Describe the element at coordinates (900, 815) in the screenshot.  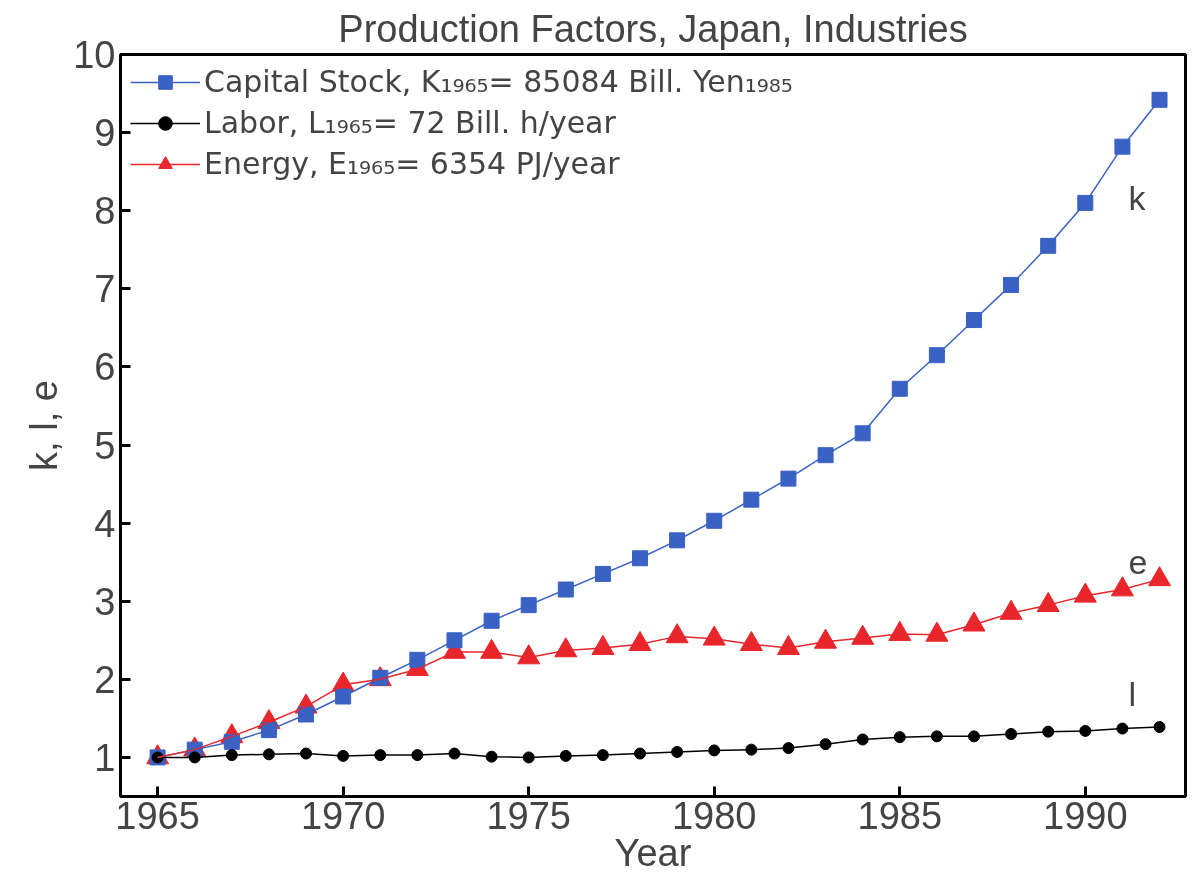
I see `x-tick-label: 1985` at that location.